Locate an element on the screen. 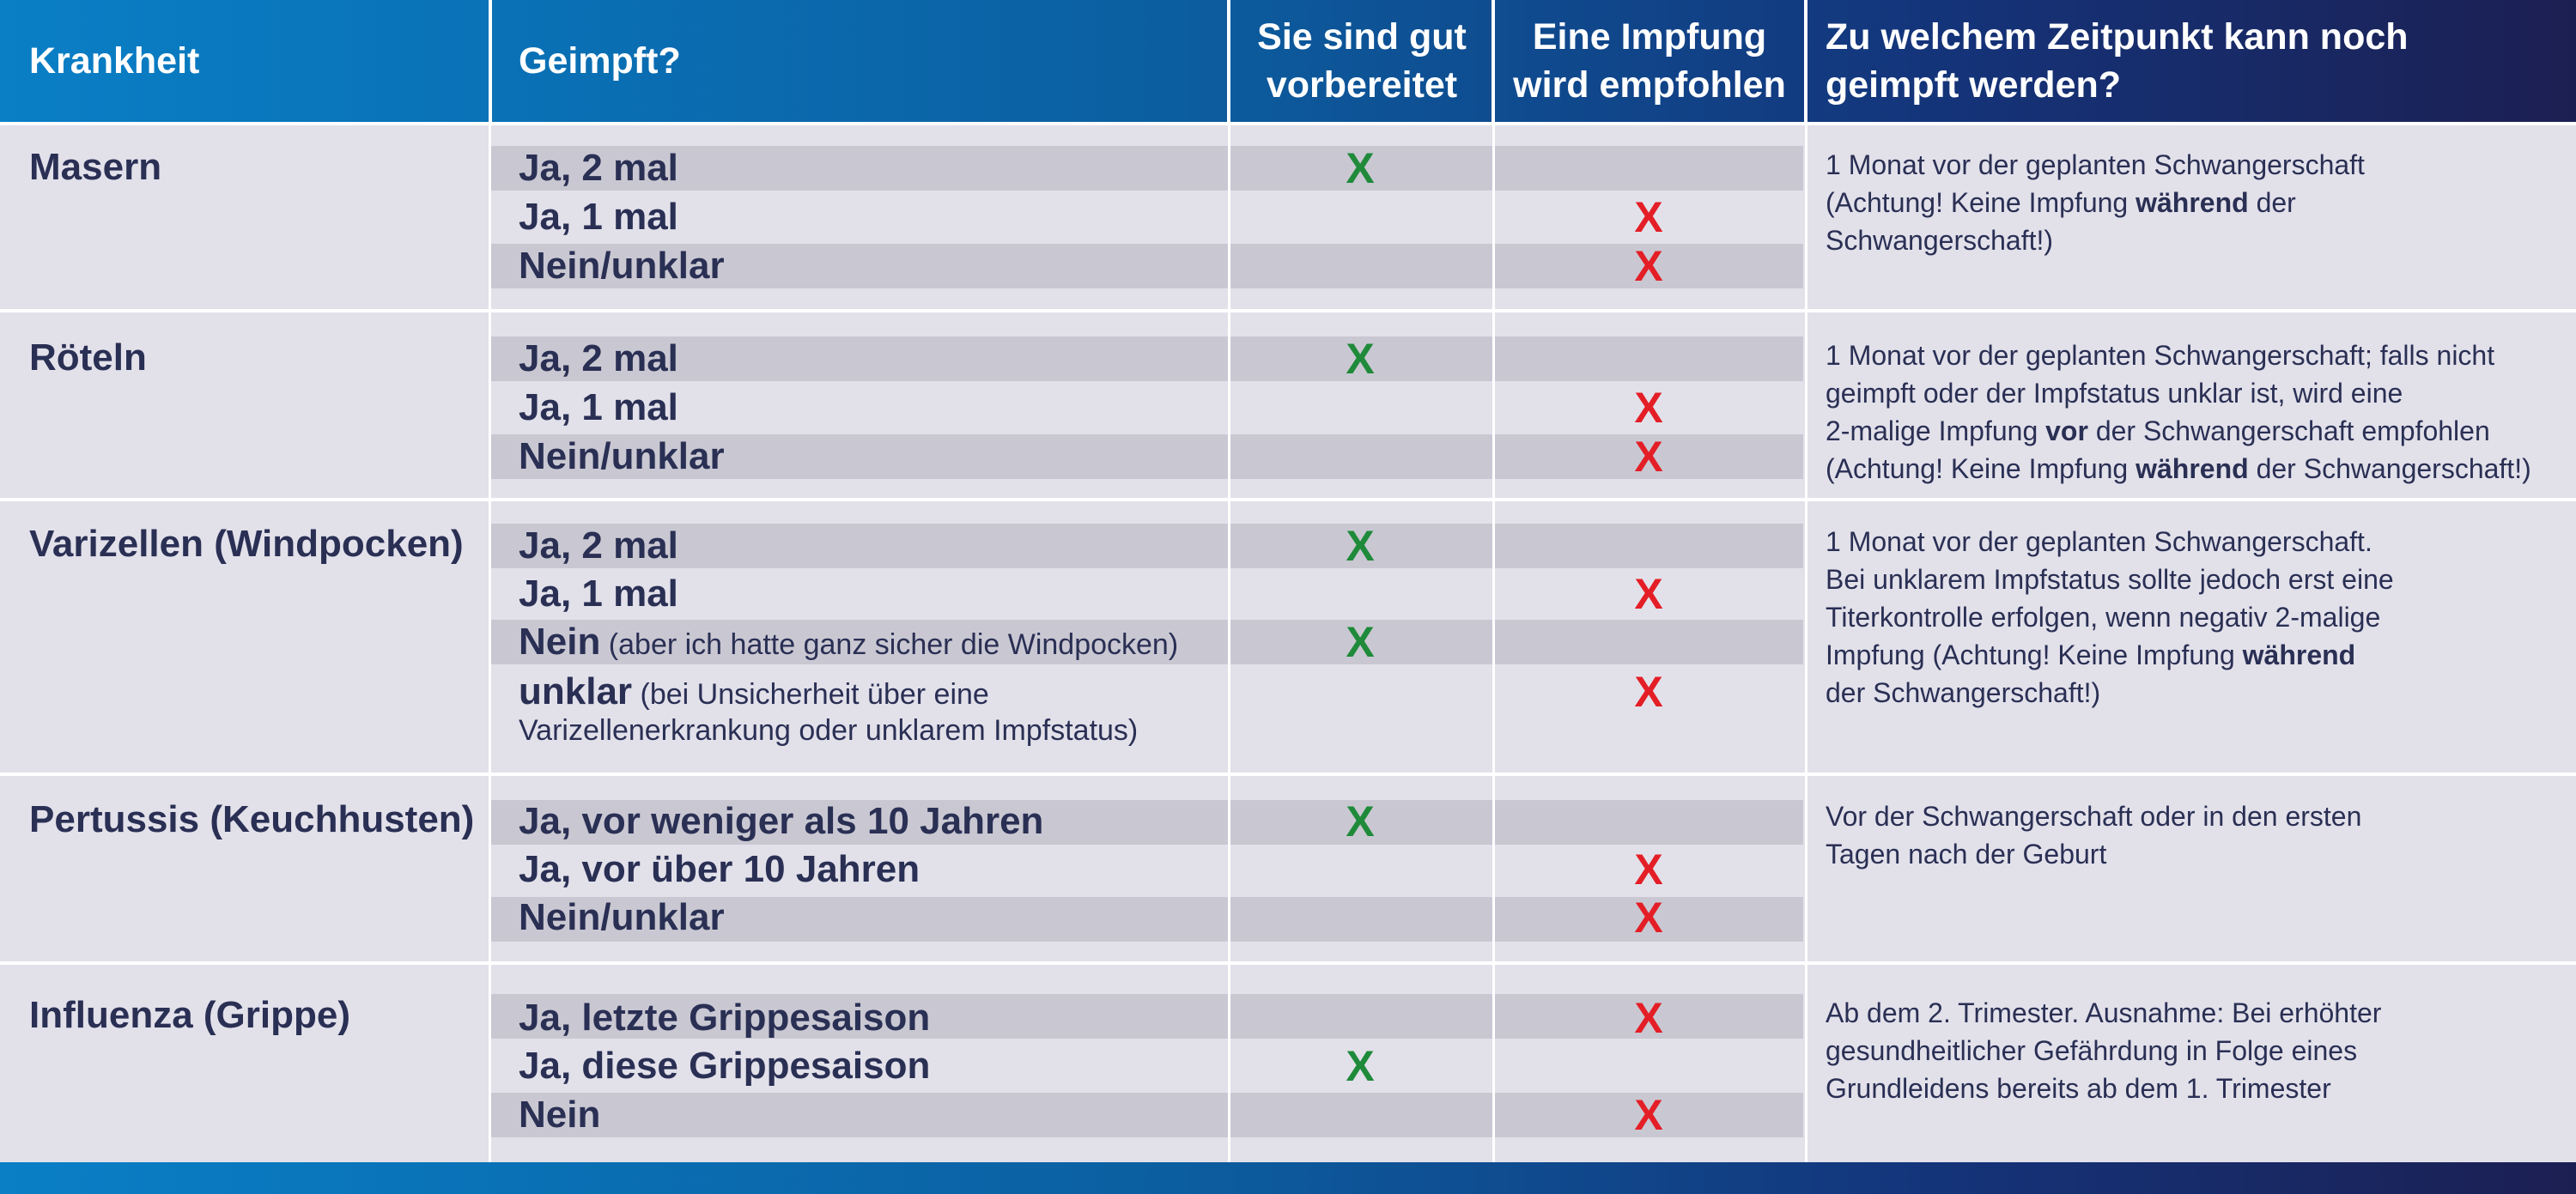 The image size is (2576, 1194). disease-influenza: Influenza (Grippe) is located at coordinates (190, 1015).